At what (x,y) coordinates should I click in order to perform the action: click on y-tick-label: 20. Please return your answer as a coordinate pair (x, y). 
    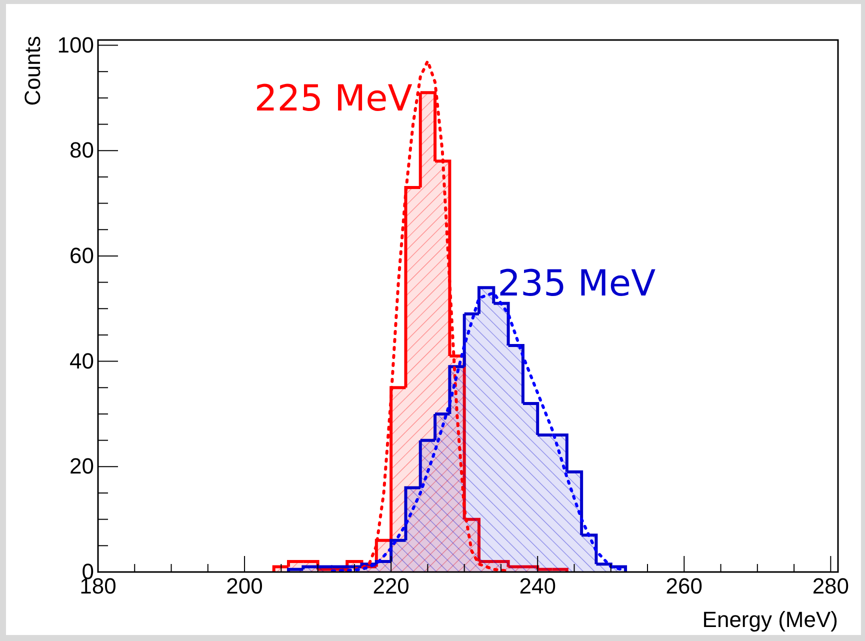
    Looking at the image, I should click on (82, 466).